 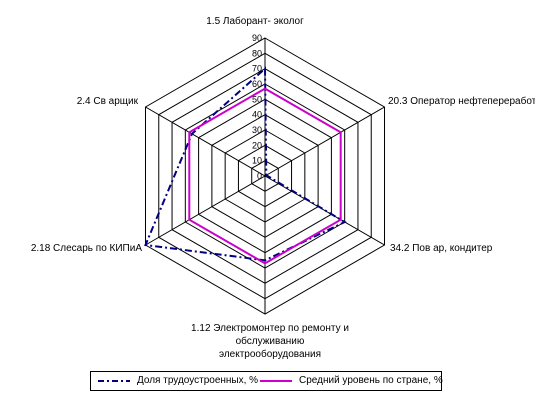 I want to click on tick-label-20: 20, so click(x=257, y=145).